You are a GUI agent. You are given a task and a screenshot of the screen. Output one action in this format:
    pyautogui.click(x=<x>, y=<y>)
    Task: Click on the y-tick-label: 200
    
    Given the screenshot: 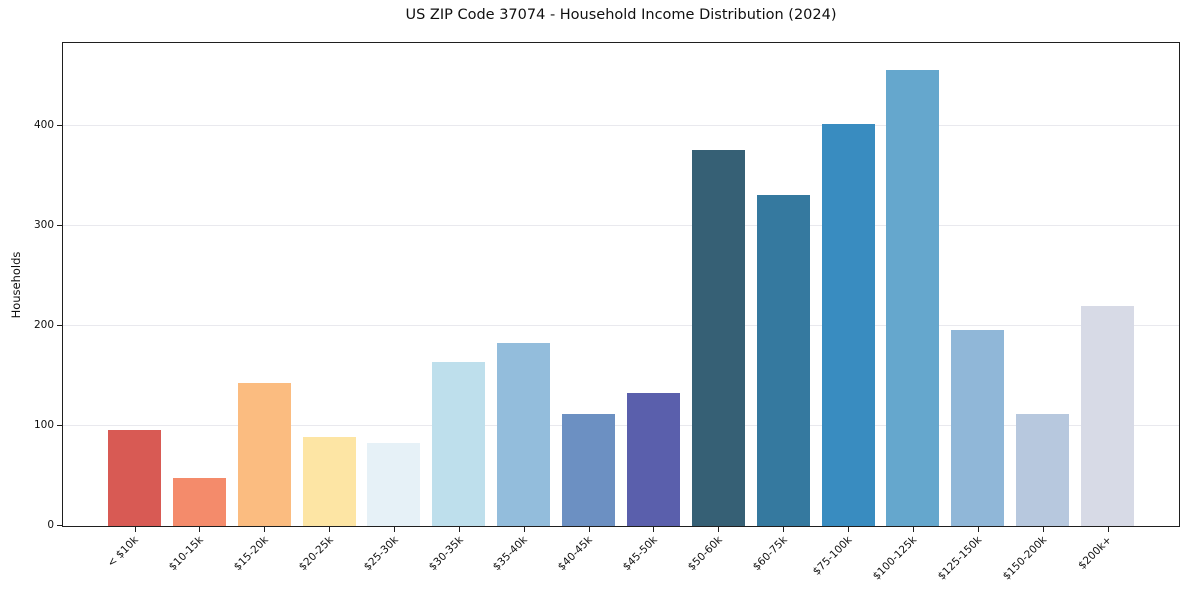 What is the action you would take?
    pyautogui.click(x=43, y=325)
    